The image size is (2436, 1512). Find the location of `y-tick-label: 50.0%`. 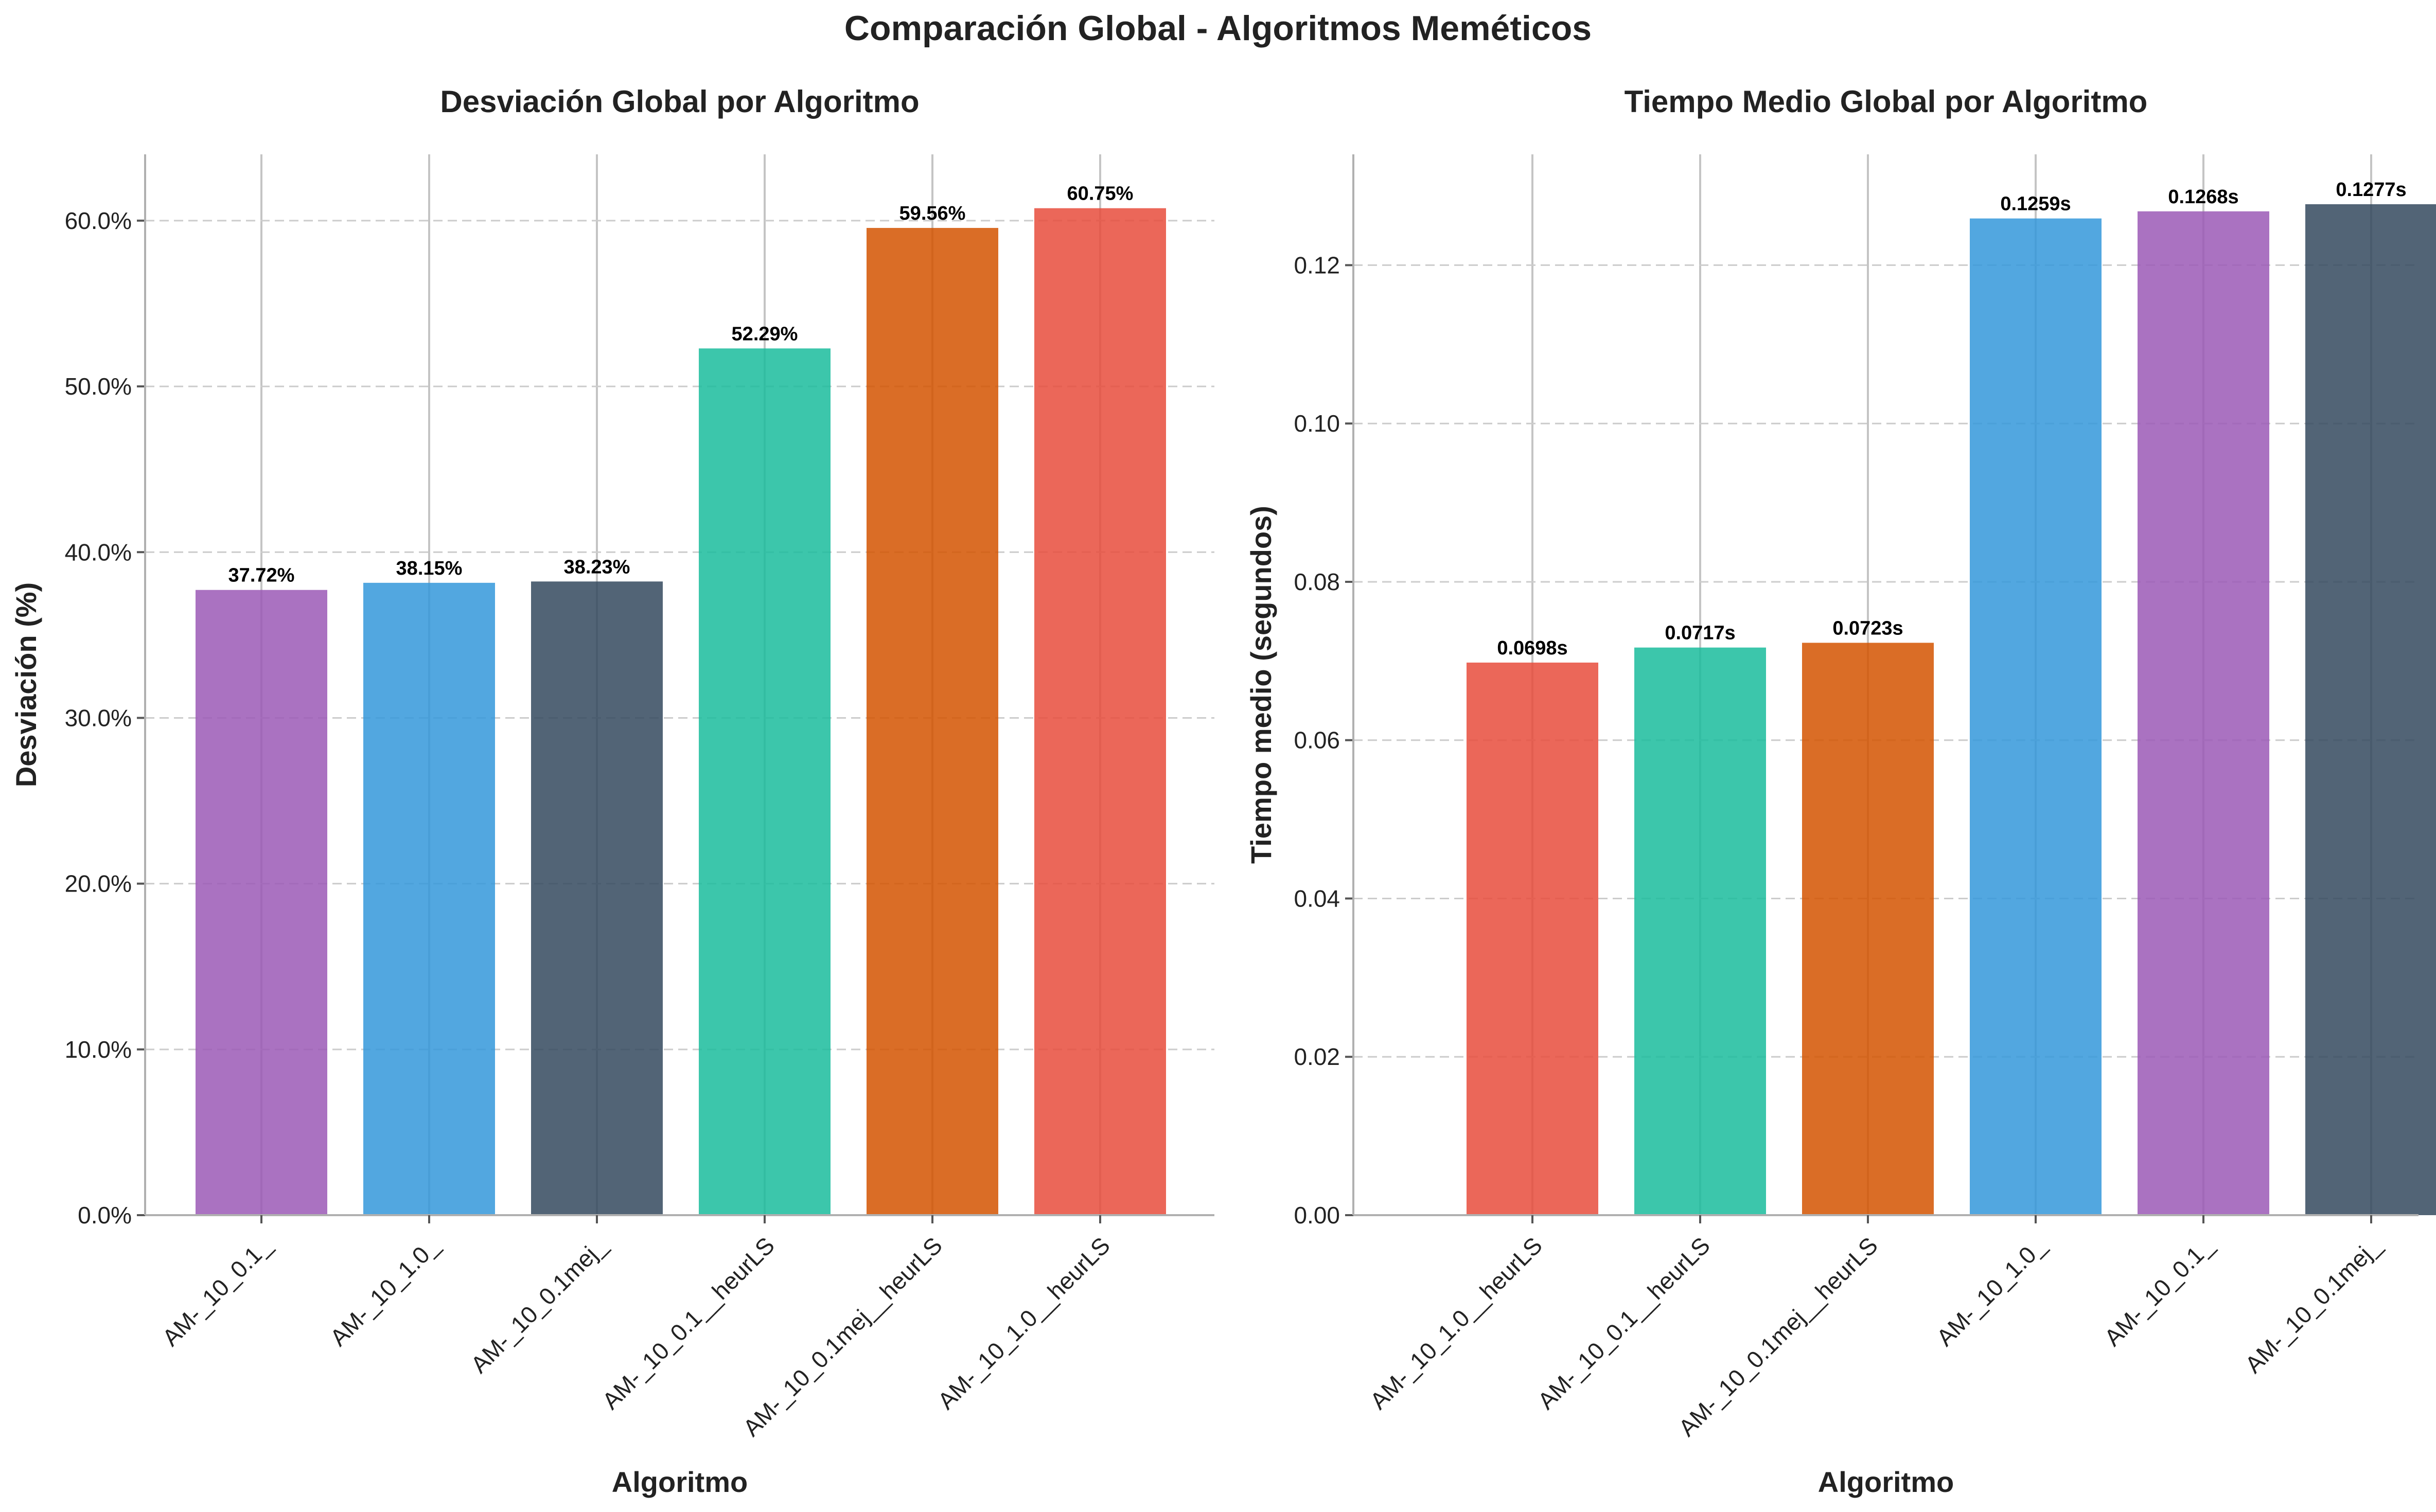

y-tick-label: 50.0% is located at coordinates (98, 386).